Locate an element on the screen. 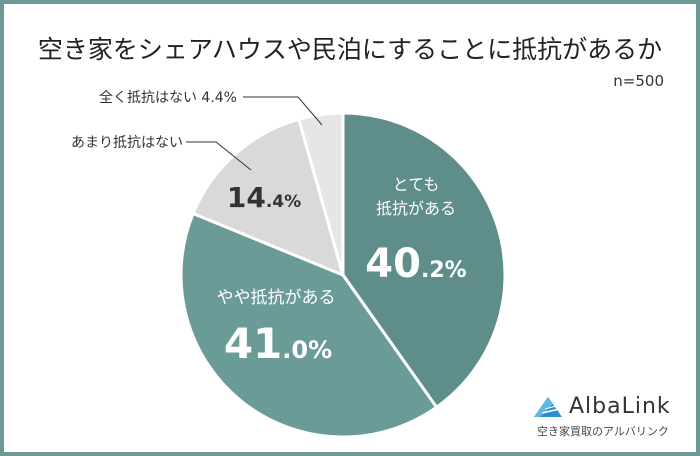 The width and height of the screenshot is (700, 456). slice-2-value-dec: .0% is located at coordinates (307, 350).